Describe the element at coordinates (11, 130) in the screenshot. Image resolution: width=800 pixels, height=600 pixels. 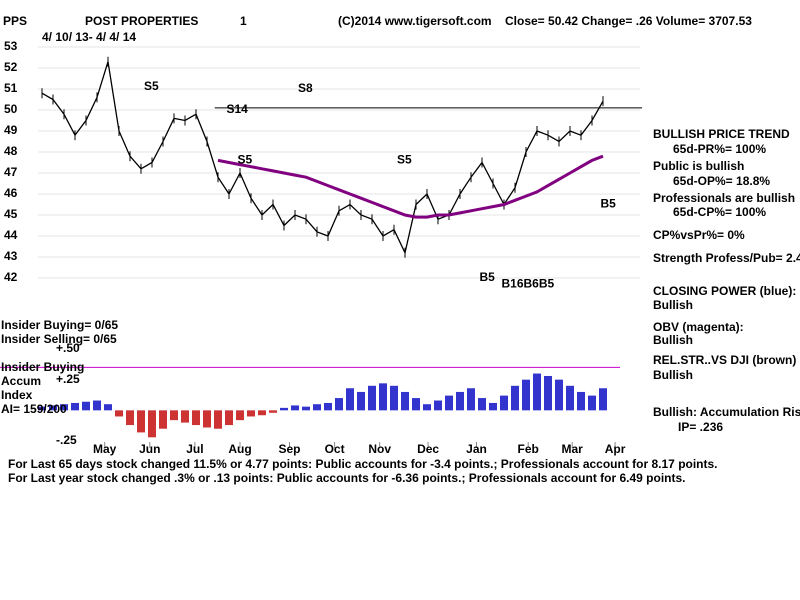
I see `y-tick-label: 49` at that location.